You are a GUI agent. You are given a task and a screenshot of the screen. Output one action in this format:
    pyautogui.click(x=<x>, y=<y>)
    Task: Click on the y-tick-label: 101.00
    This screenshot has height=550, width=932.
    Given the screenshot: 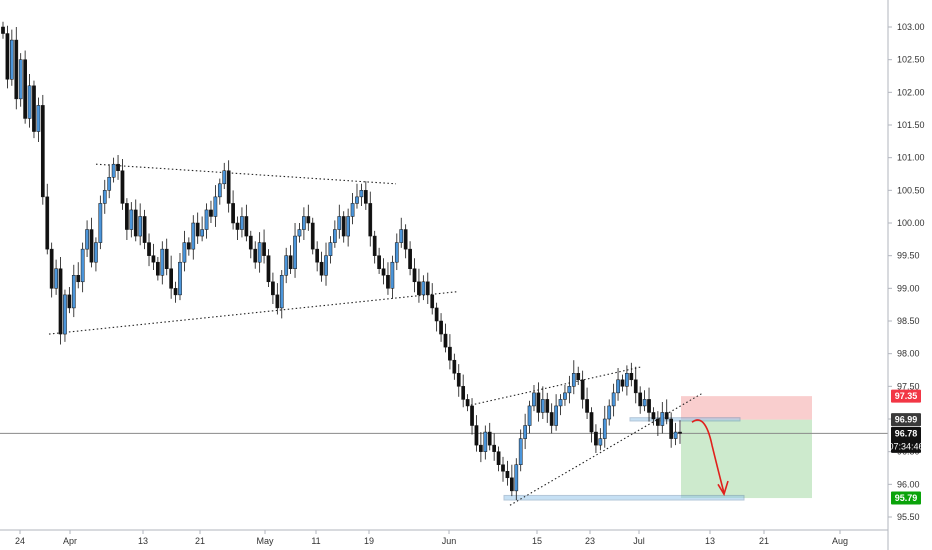 What is the action you would take?
    pyautogui.click(x=911, y=158)
    